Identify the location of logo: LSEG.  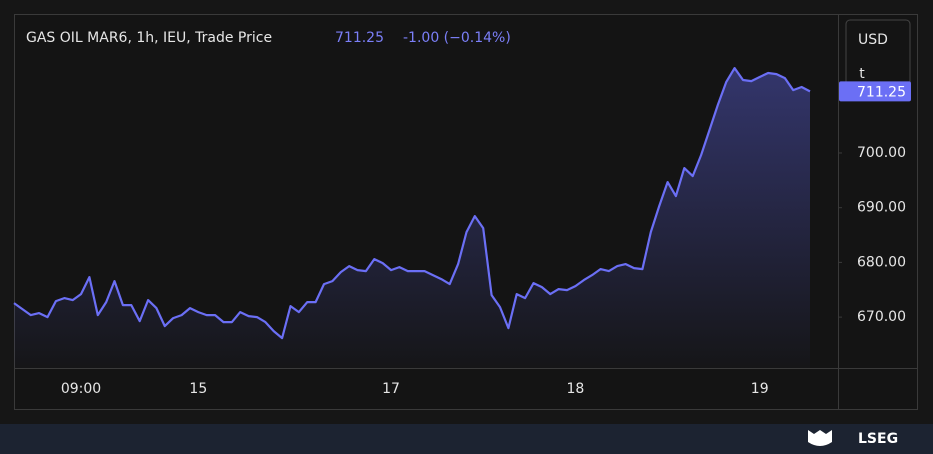
(853, 438).